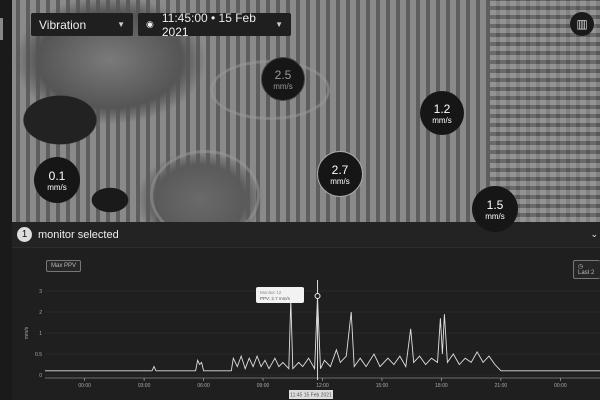 Image resolution: width=600 pixels, height=400 pixels. I want to click on bubble-value: 1.5, so click(495, 204).